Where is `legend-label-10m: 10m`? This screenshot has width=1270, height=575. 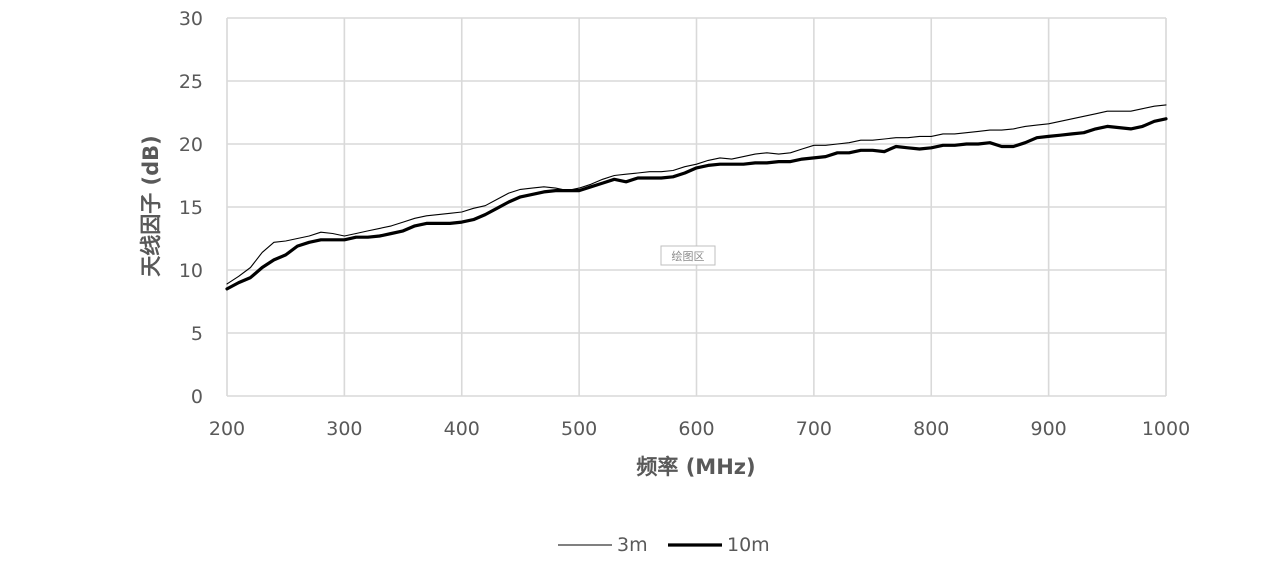
legend-label-10m: 10m is located at coordinates (748, 545).